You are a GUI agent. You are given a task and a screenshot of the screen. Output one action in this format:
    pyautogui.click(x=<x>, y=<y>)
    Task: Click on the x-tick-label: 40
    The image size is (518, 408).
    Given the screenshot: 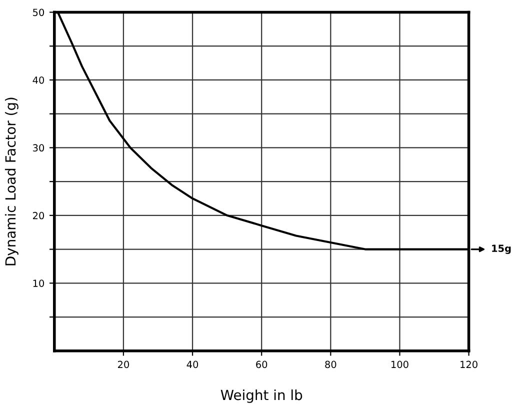 What is the action you would take?
    pyautogui.click(x=192, y=364)
    